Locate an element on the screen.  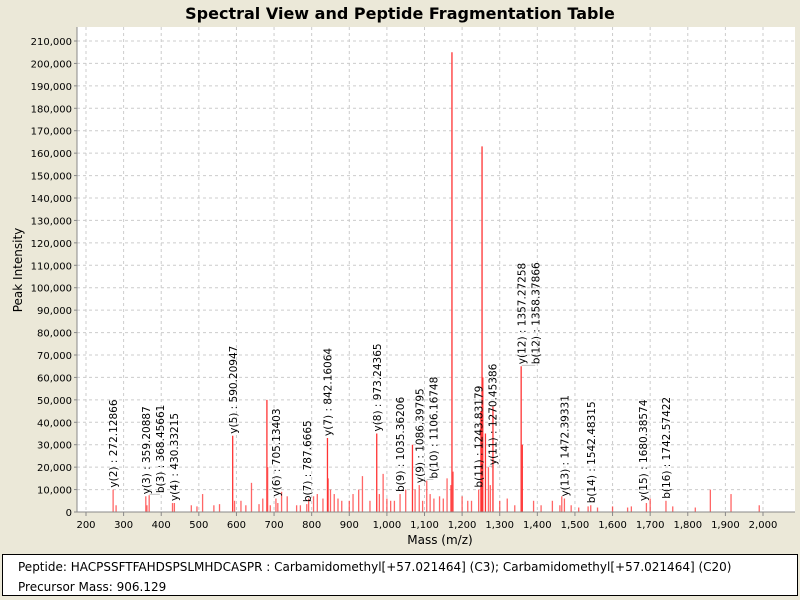
y-tick-label: 120,000 is located at coordinates (51, 244).